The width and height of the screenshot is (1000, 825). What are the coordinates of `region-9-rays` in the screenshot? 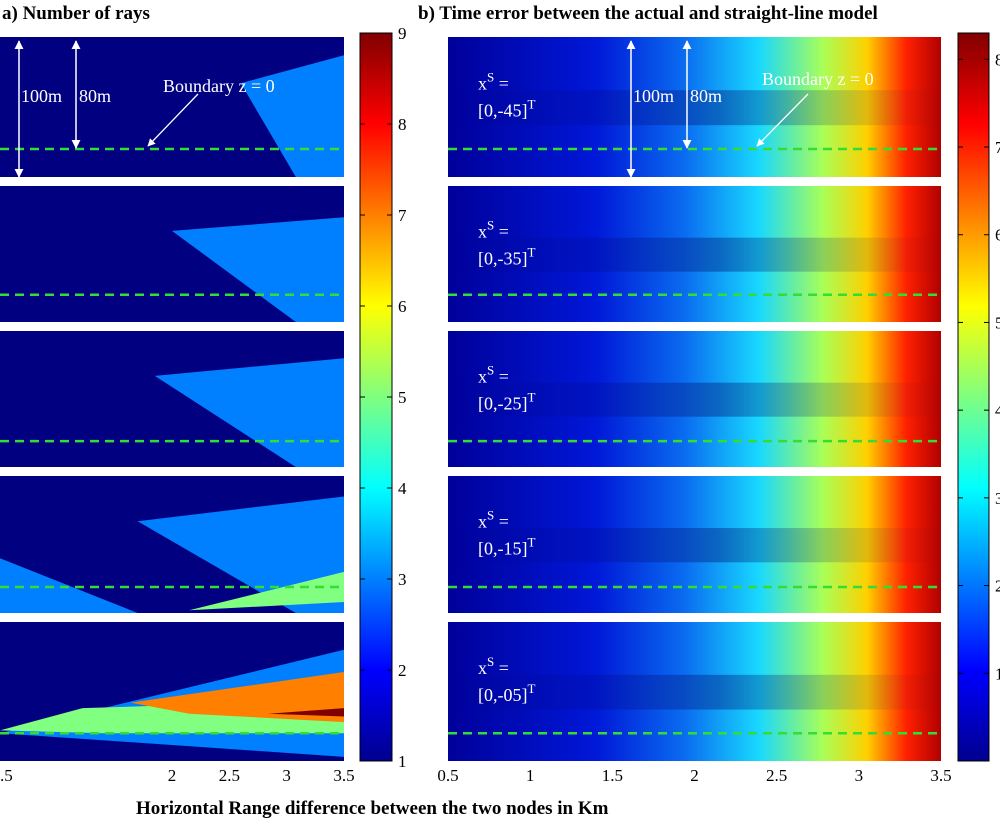 It's located at (306, 712).